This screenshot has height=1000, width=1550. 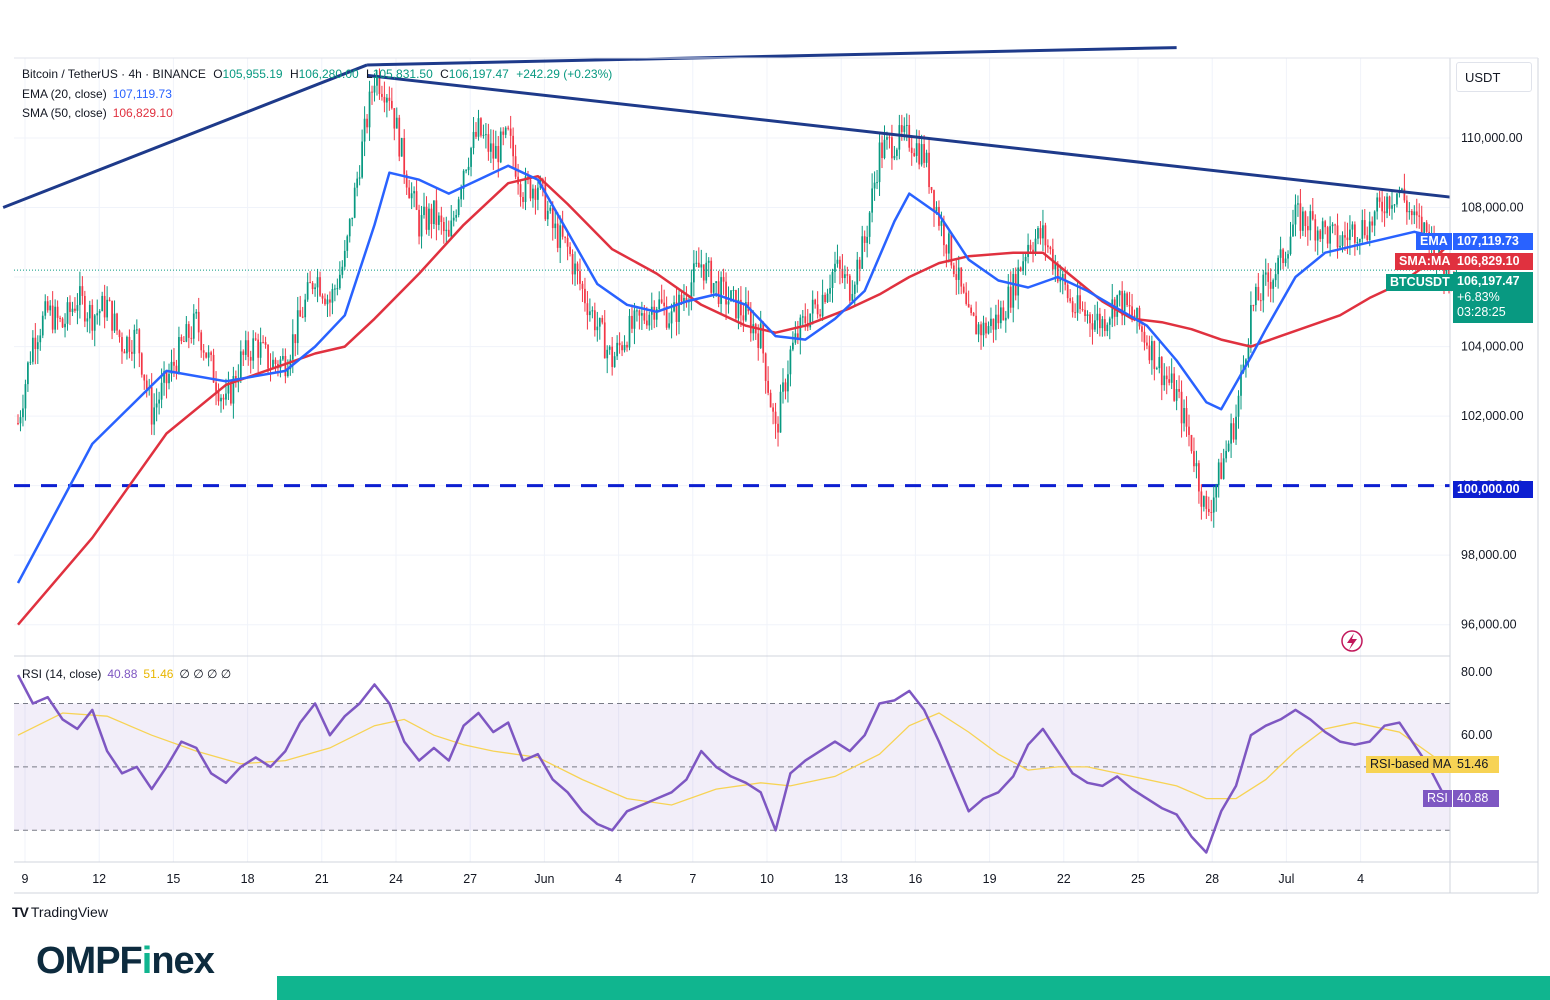 I want to click on rsi-legend: RSI (14, close) 40.88 51.46 ∅ ∅ ∅ ∅, so click(x=126, y=674).